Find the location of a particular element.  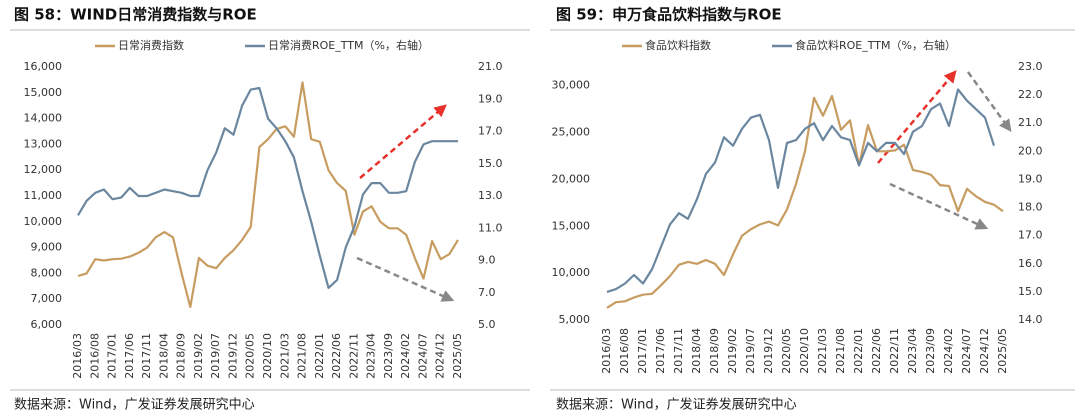

y-tick-label: 16,000 is located at coordinates (43, 66).